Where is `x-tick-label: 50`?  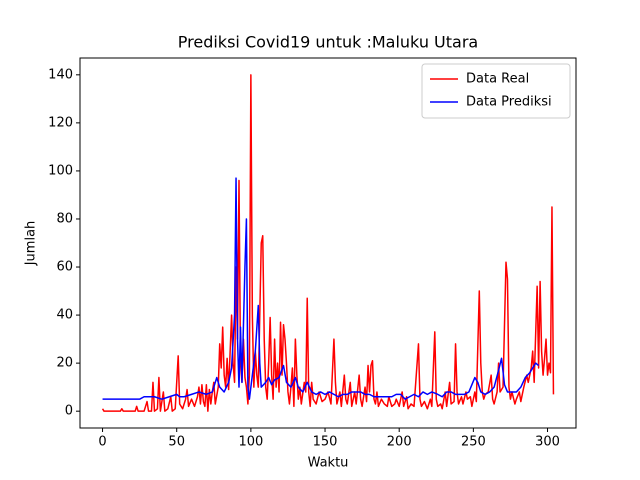
x-tick-label: 50 is located at coordinates (176, 442).